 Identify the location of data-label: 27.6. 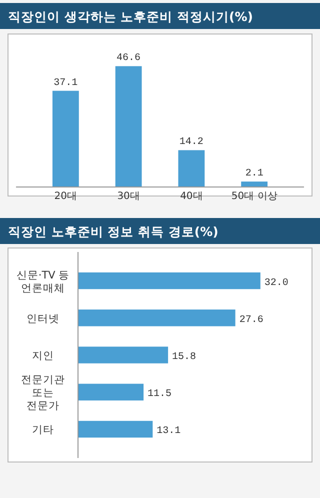
(251, 320).